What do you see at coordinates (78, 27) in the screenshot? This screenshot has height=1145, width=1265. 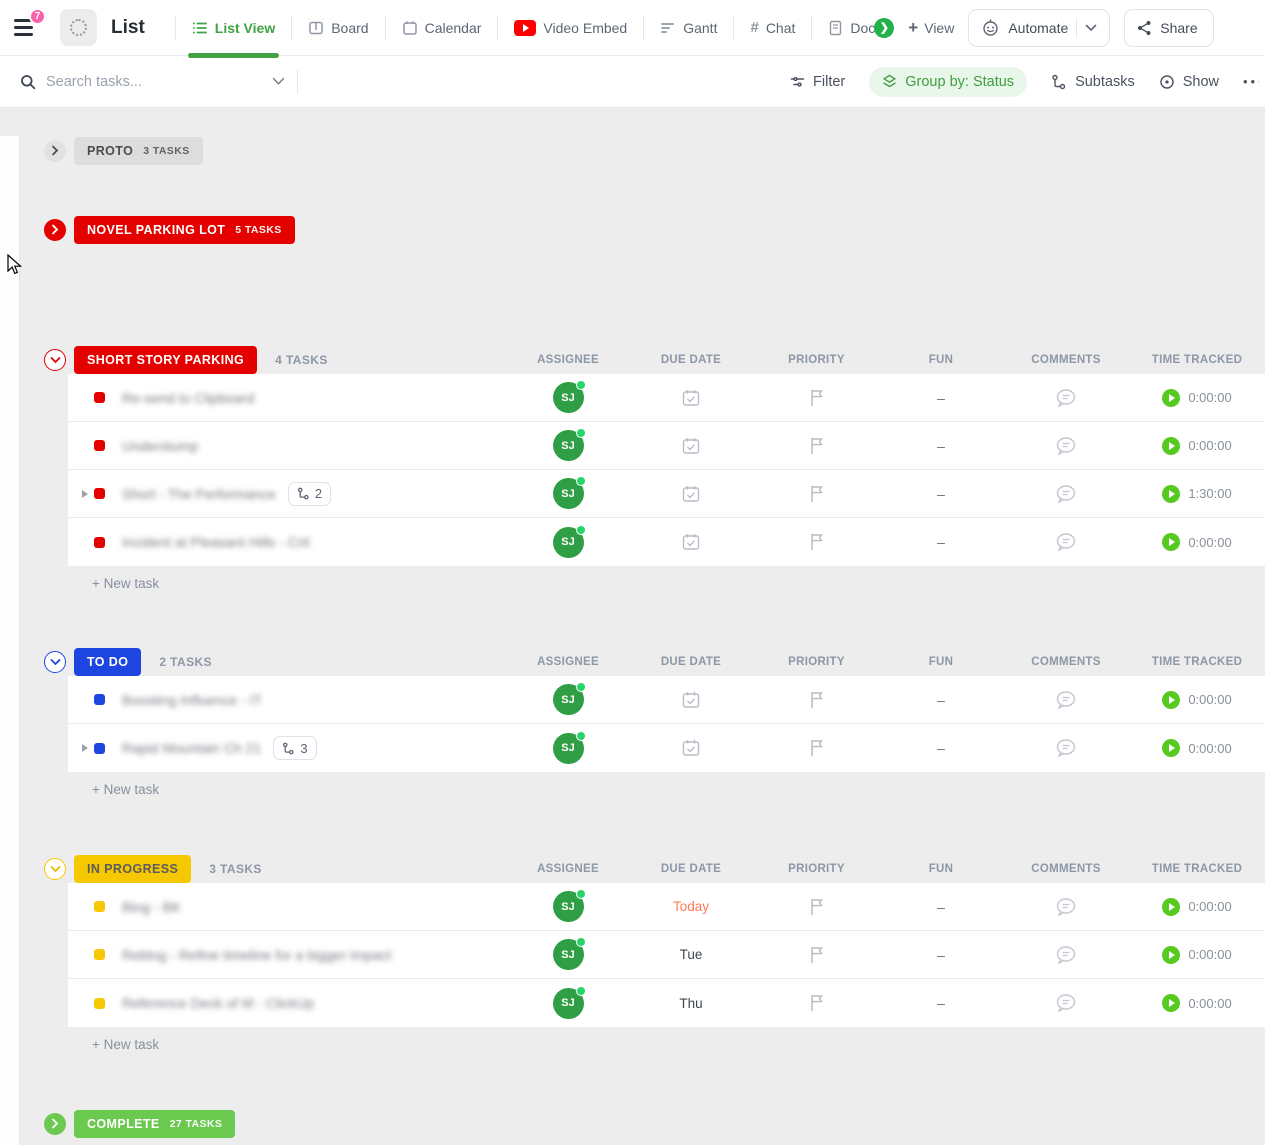 I see `list-avatar-loading` at bounding box center [78, 27].